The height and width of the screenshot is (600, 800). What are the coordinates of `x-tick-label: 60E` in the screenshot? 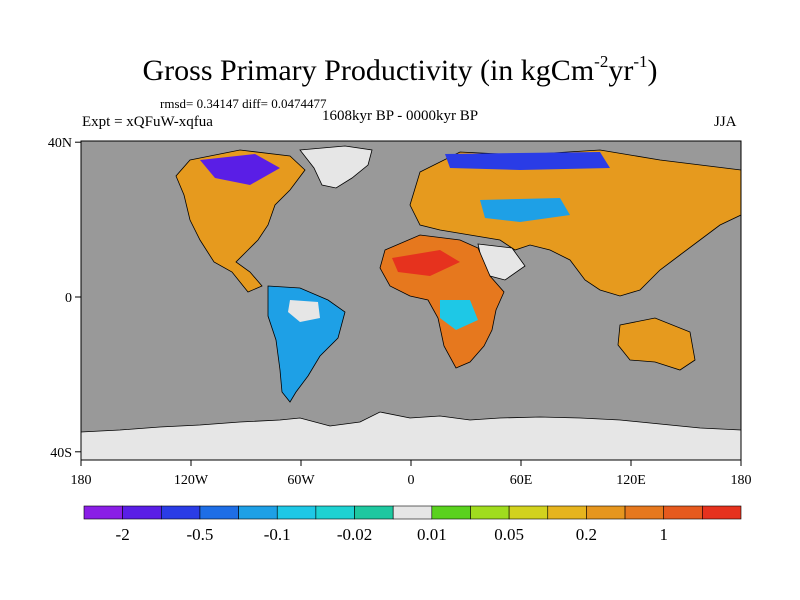 It's located at (521, 480).